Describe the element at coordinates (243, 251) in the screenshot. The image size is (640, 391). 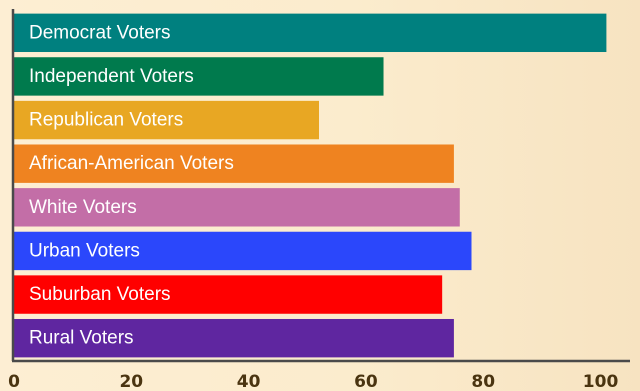
I see `bar-urban-voters` at that location.